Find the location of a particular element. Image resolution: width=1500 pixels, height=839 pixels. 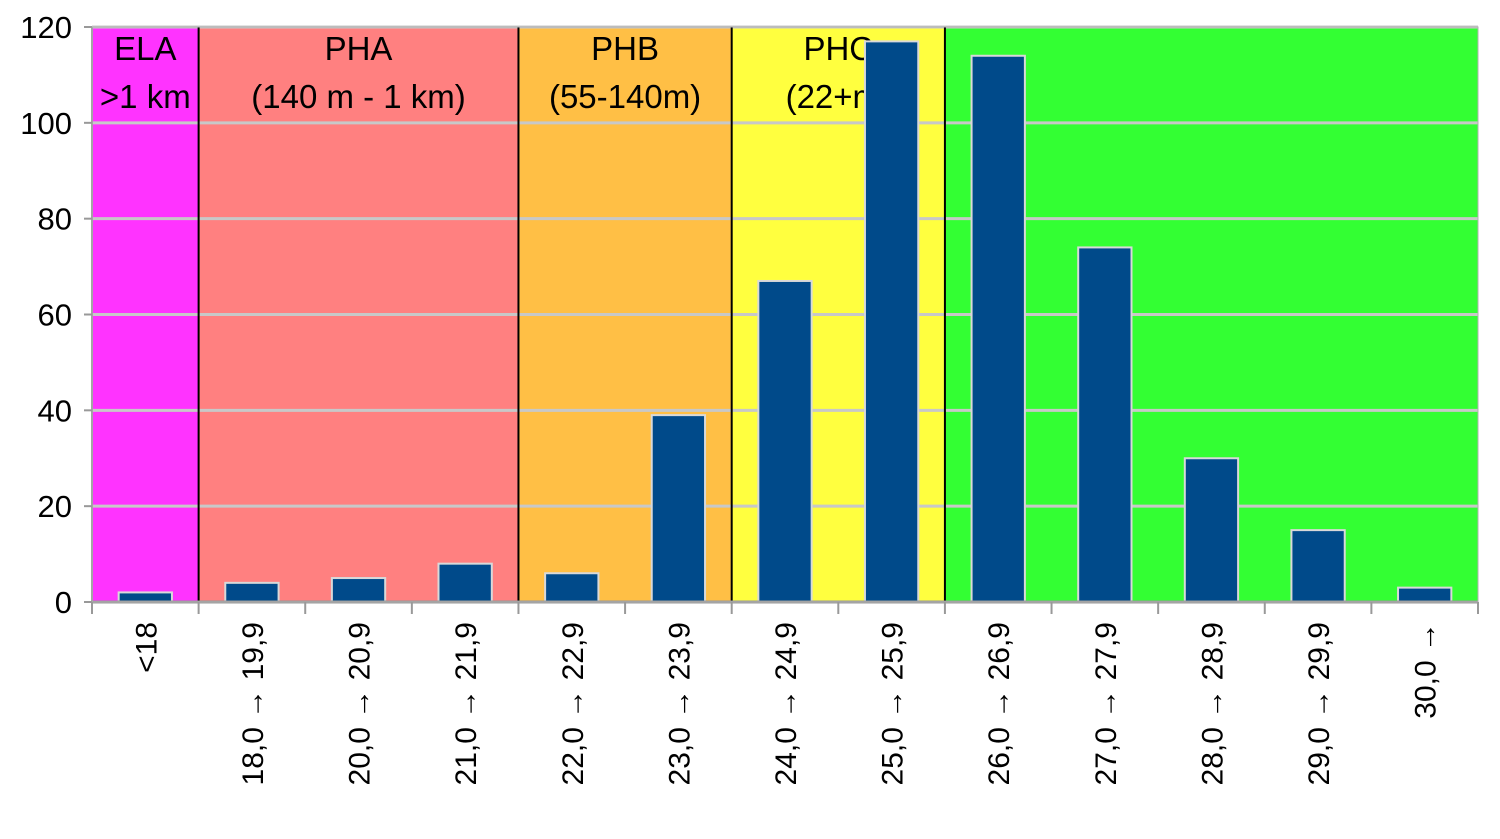

region-label-sub: (140 m - 1 km) is located at coordinates (358, 96).